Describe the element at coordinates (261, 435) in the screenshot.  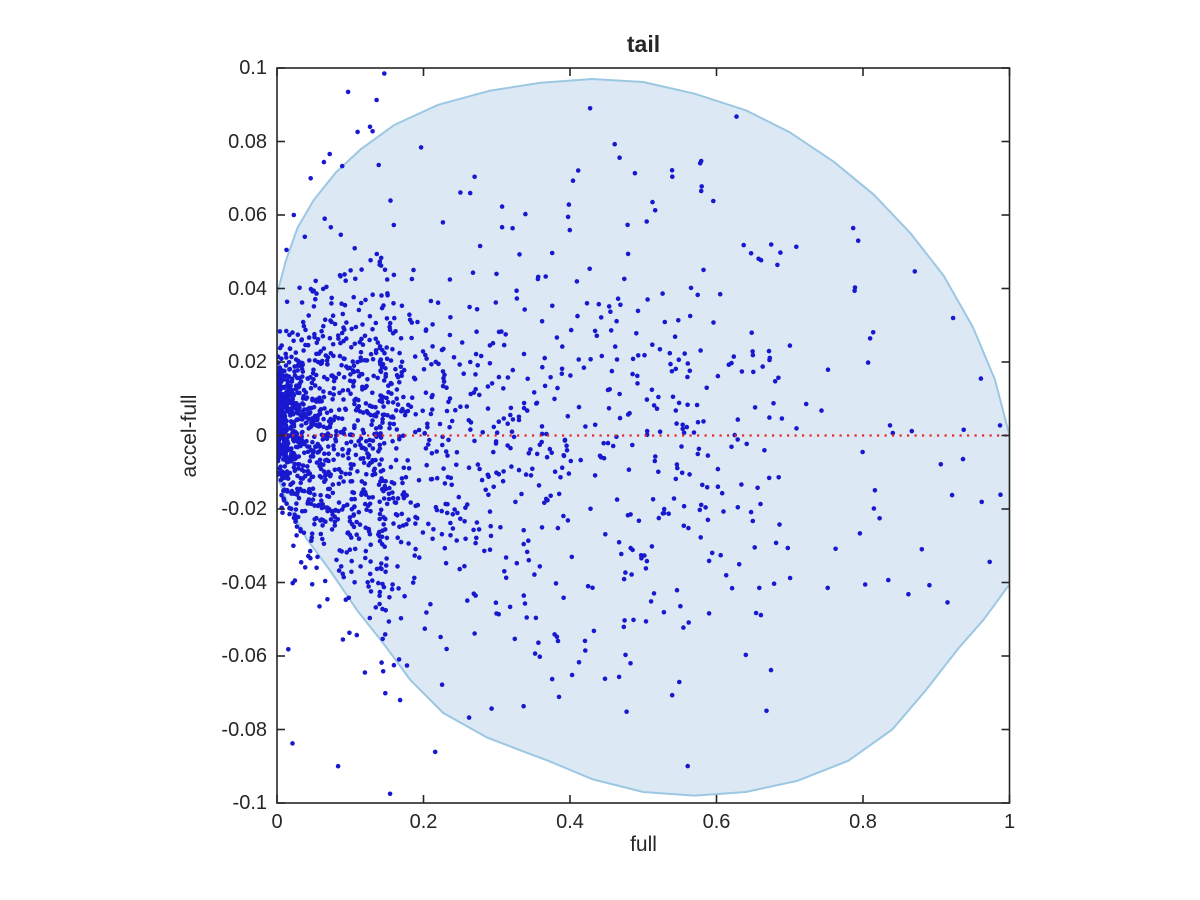
I see `y-tick-label: 0` at that location.